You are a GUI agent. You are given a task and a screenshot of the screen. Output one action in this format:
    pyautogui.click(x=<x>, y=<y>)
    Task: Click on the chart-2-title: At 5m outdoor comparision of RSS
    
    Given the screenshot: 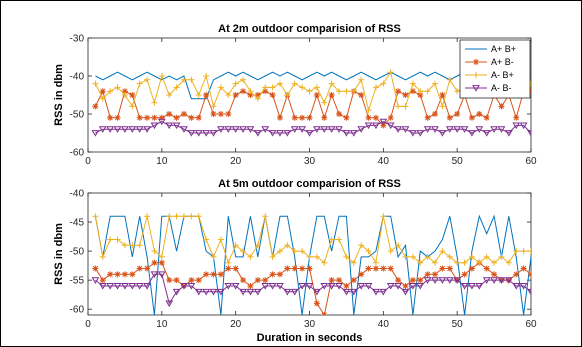 What is the action you would take?
    pyautogui.click(x=309, y=184)
    